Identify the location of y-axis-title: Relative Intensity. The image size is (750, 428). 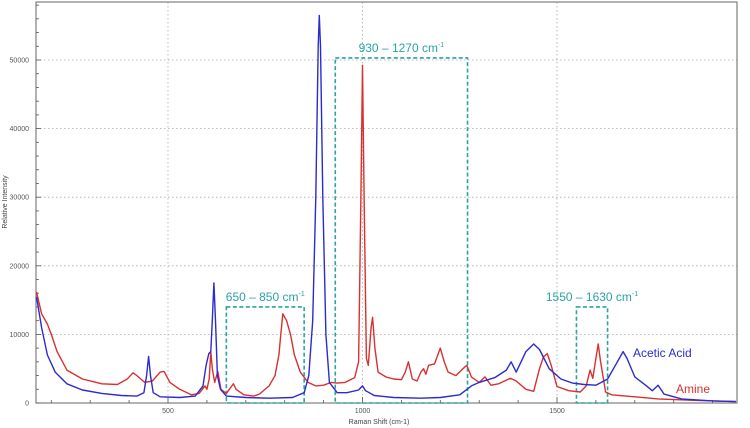
(5, 202).